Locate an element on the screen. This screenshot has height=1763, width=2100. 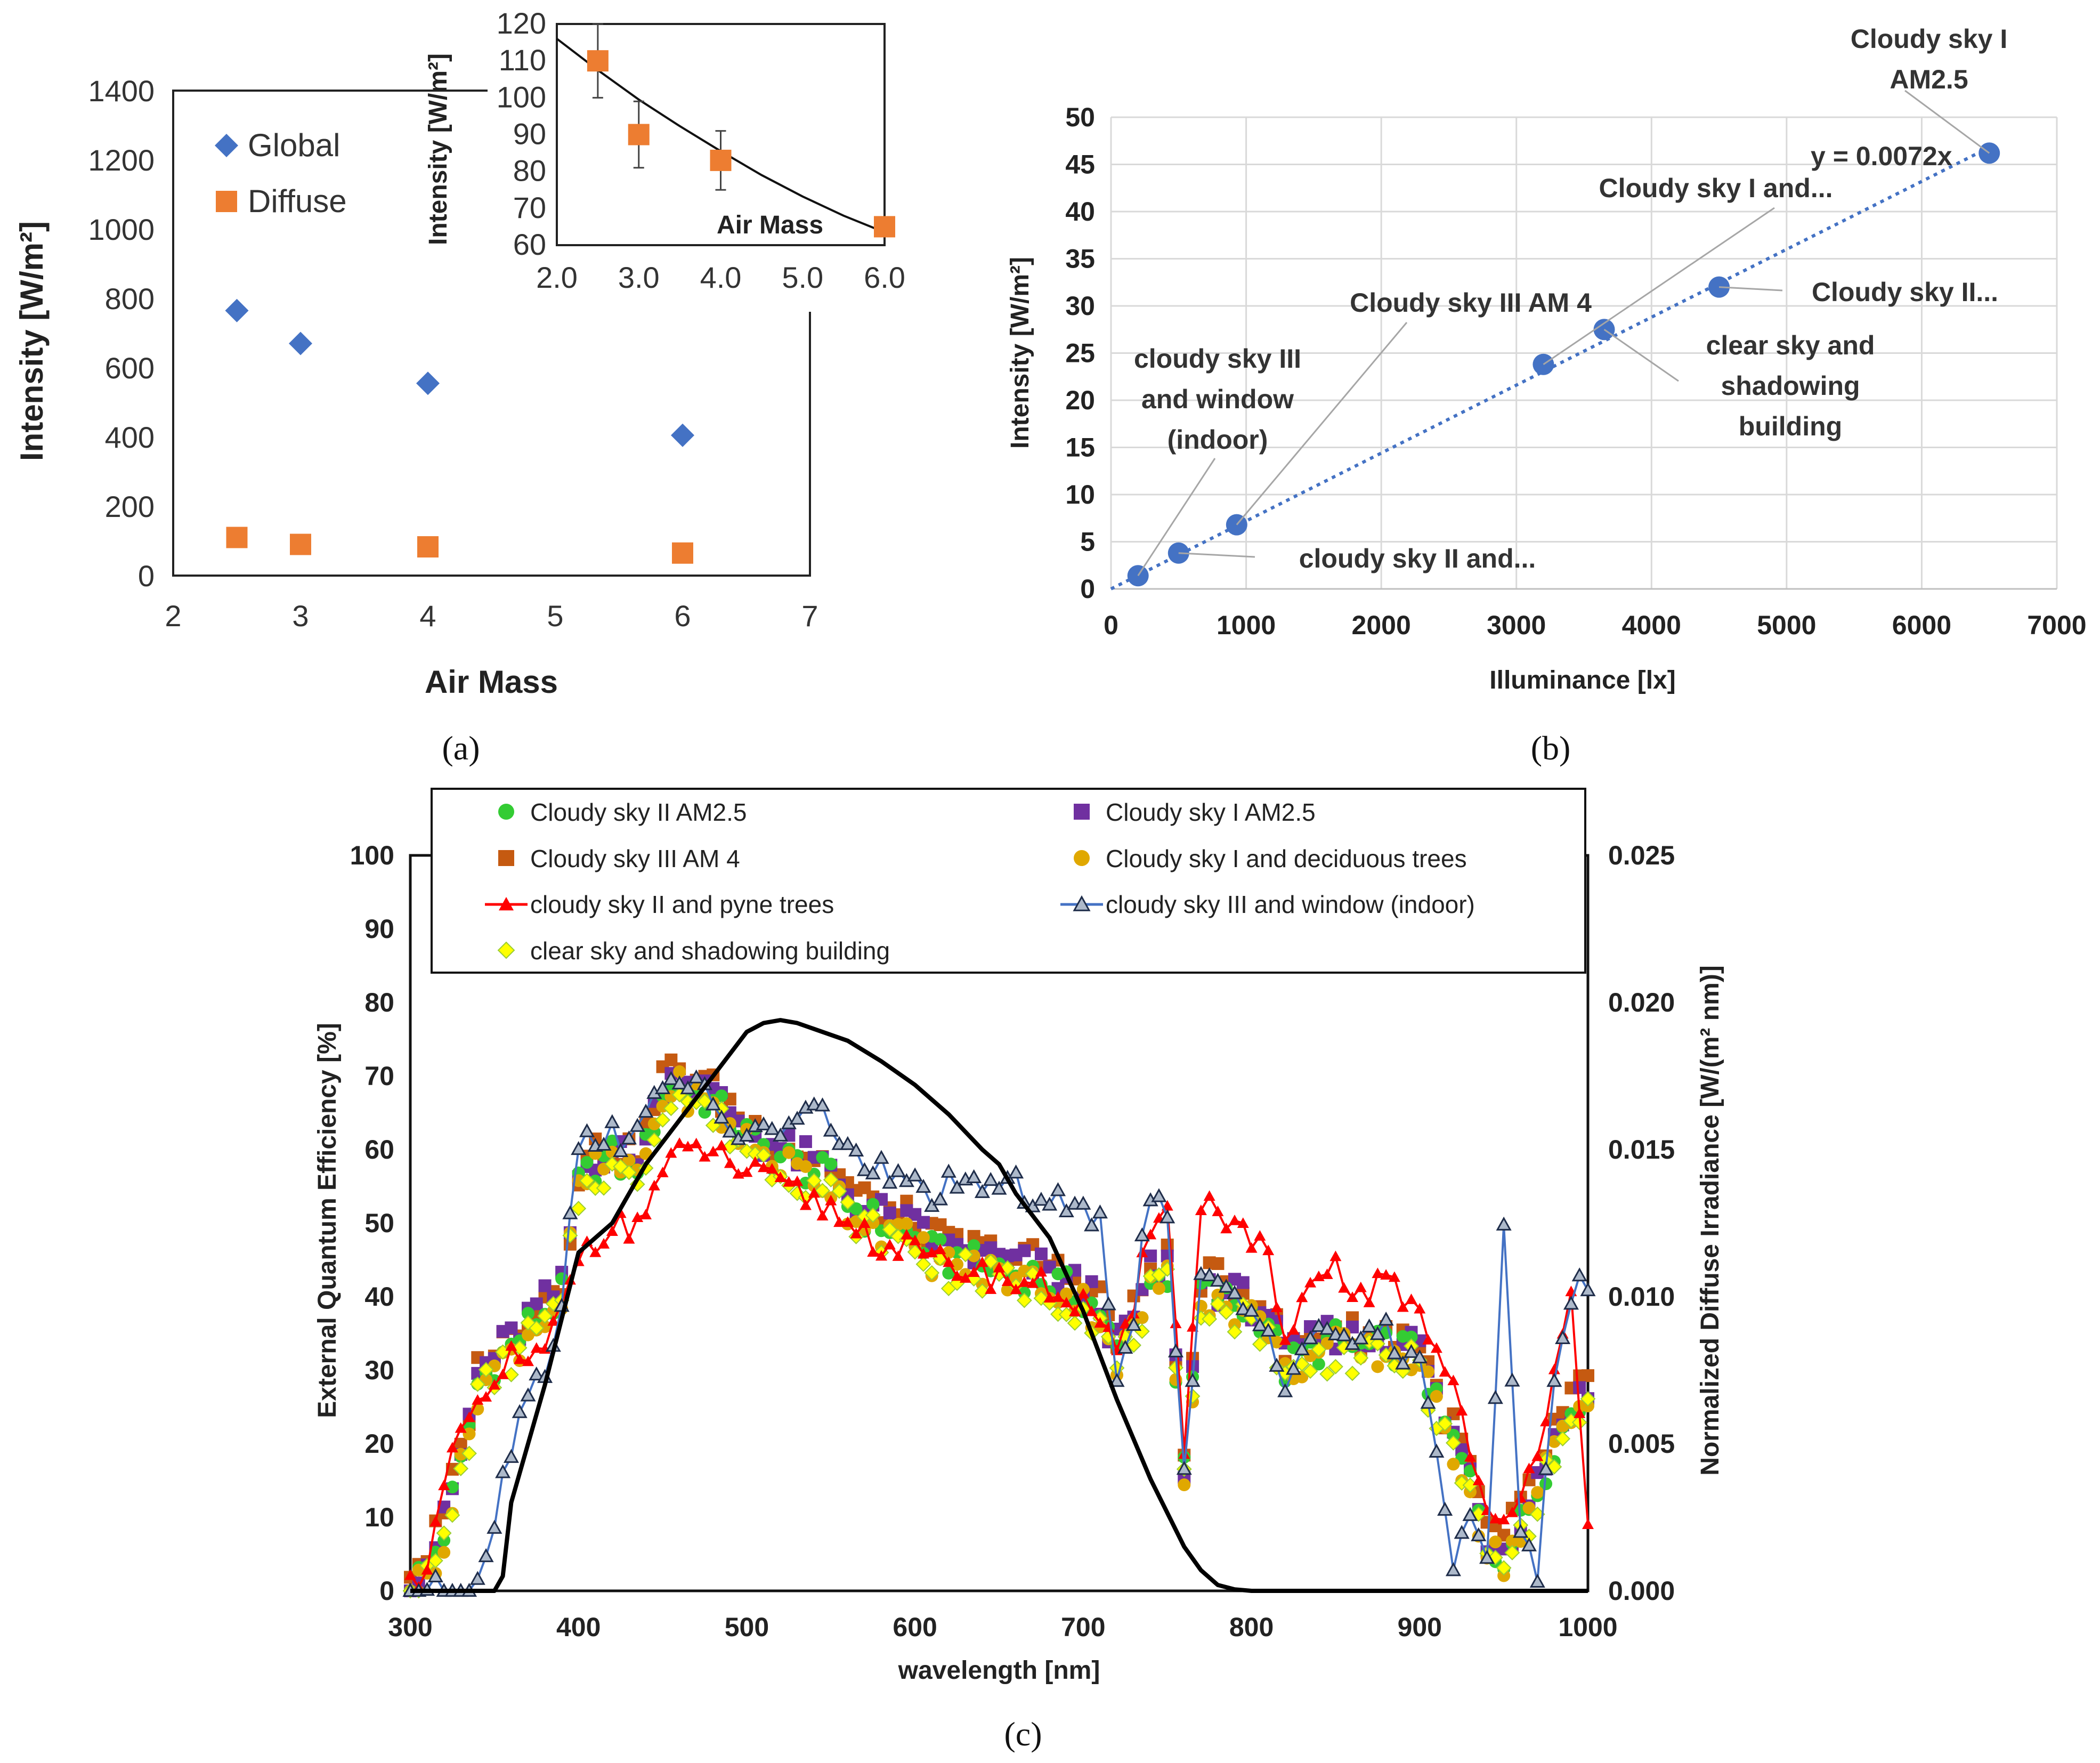
legend-marker-c5 is located at coordinates (1082, 903).